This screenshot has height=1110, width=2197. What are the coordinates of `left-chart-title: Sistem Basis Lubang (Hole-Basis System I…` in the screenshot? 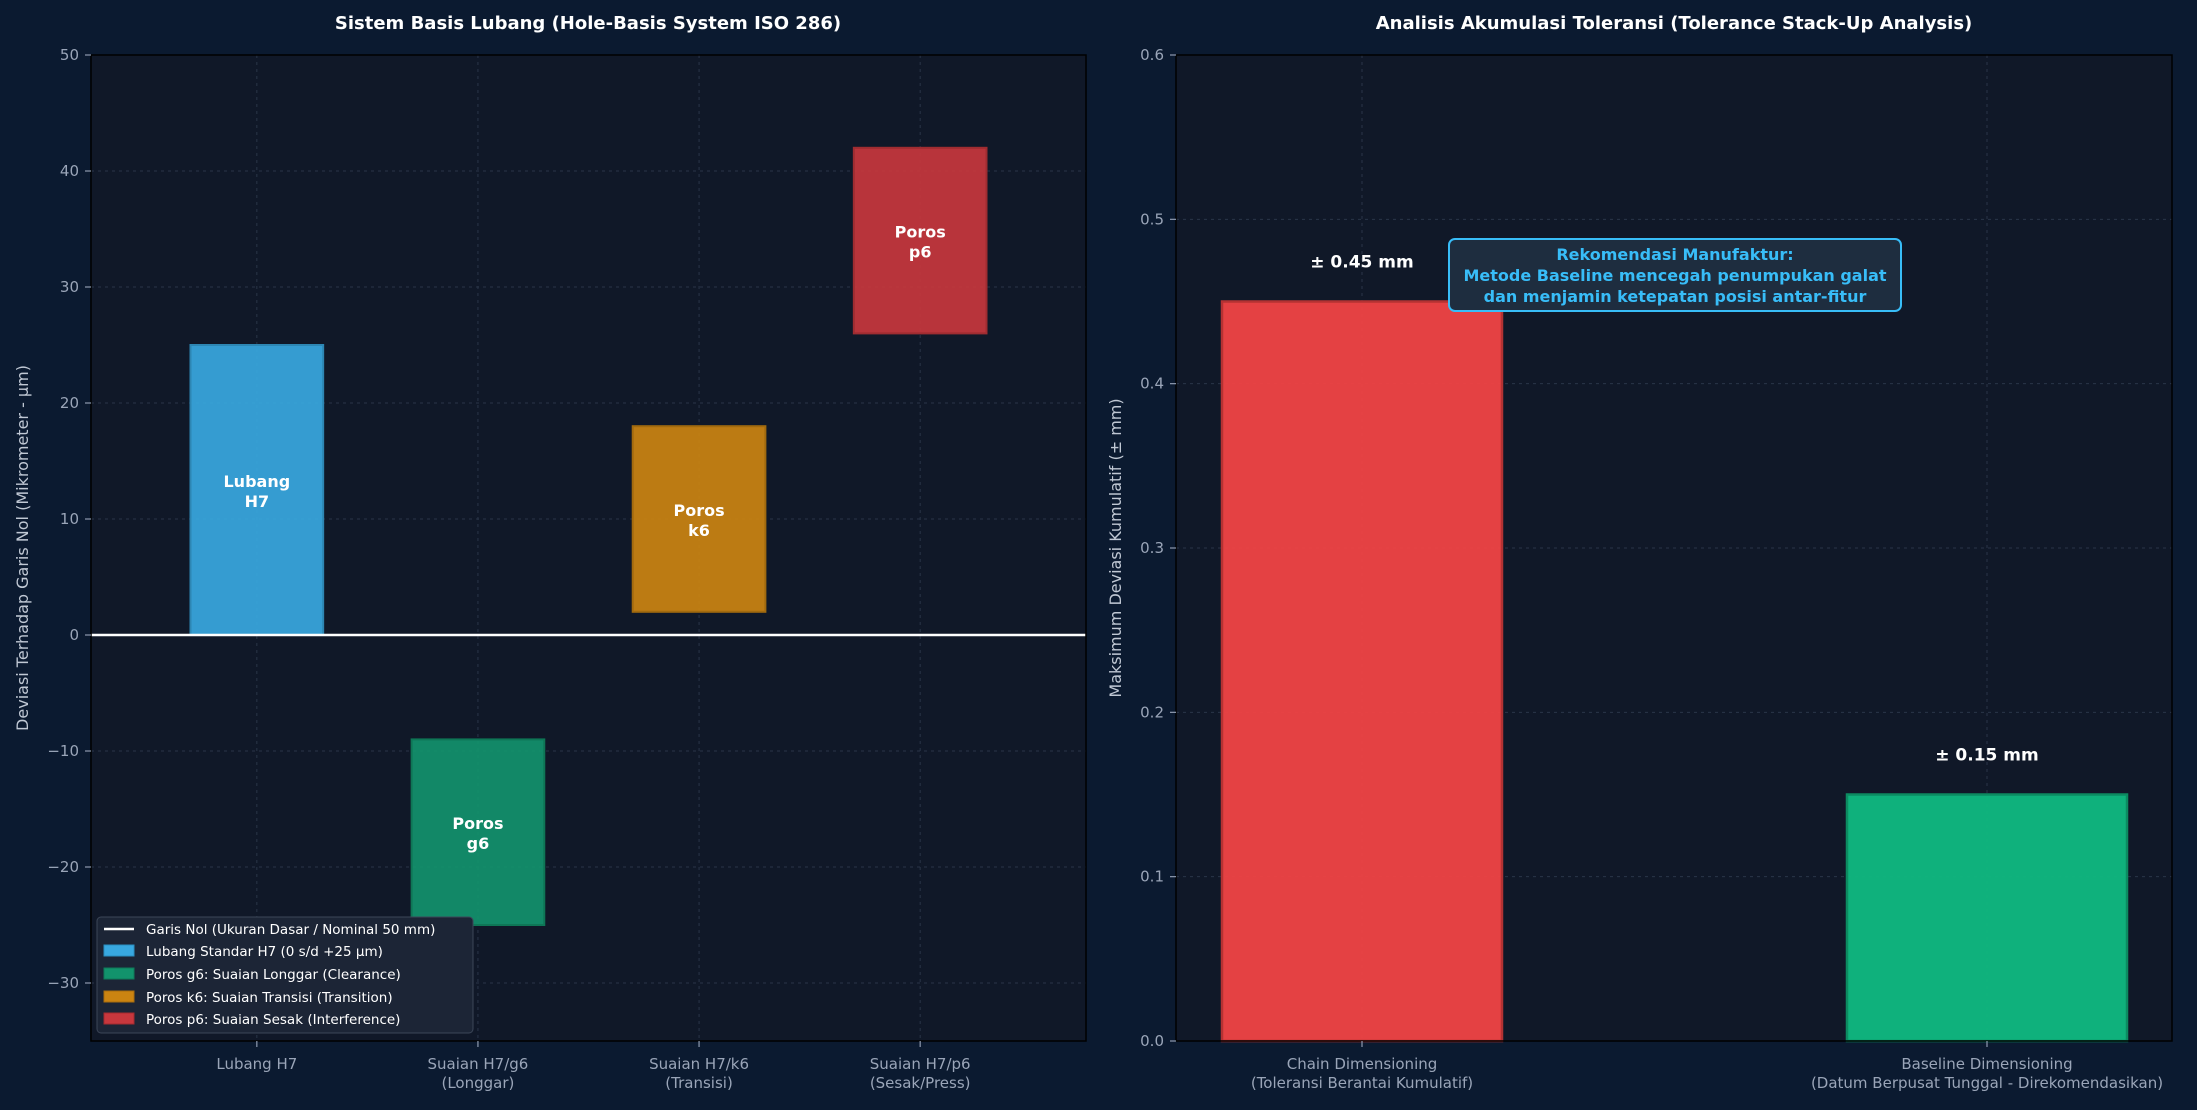 It's located at (588, 23).